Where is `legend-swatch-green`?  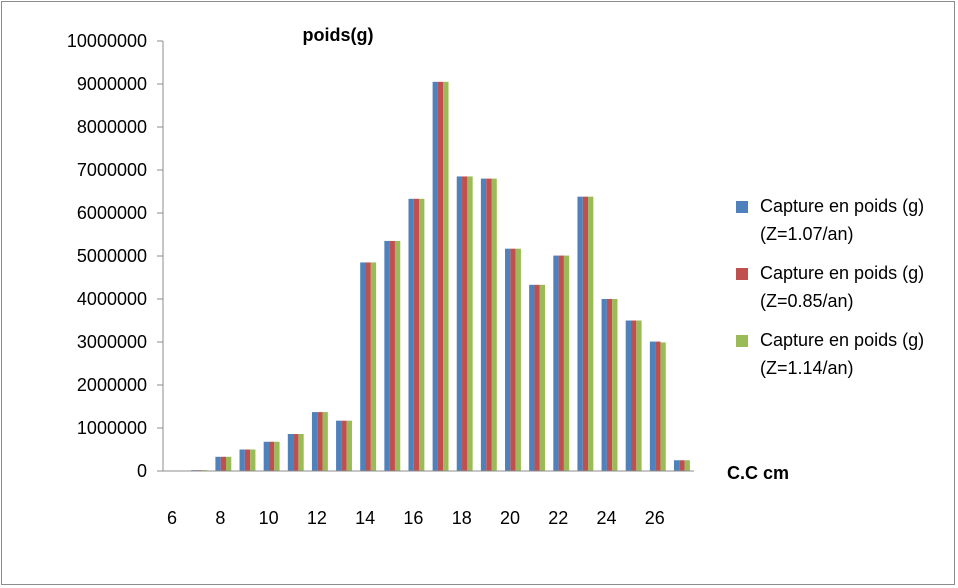 legend-swatch-green is located at coordinates (742, 341).